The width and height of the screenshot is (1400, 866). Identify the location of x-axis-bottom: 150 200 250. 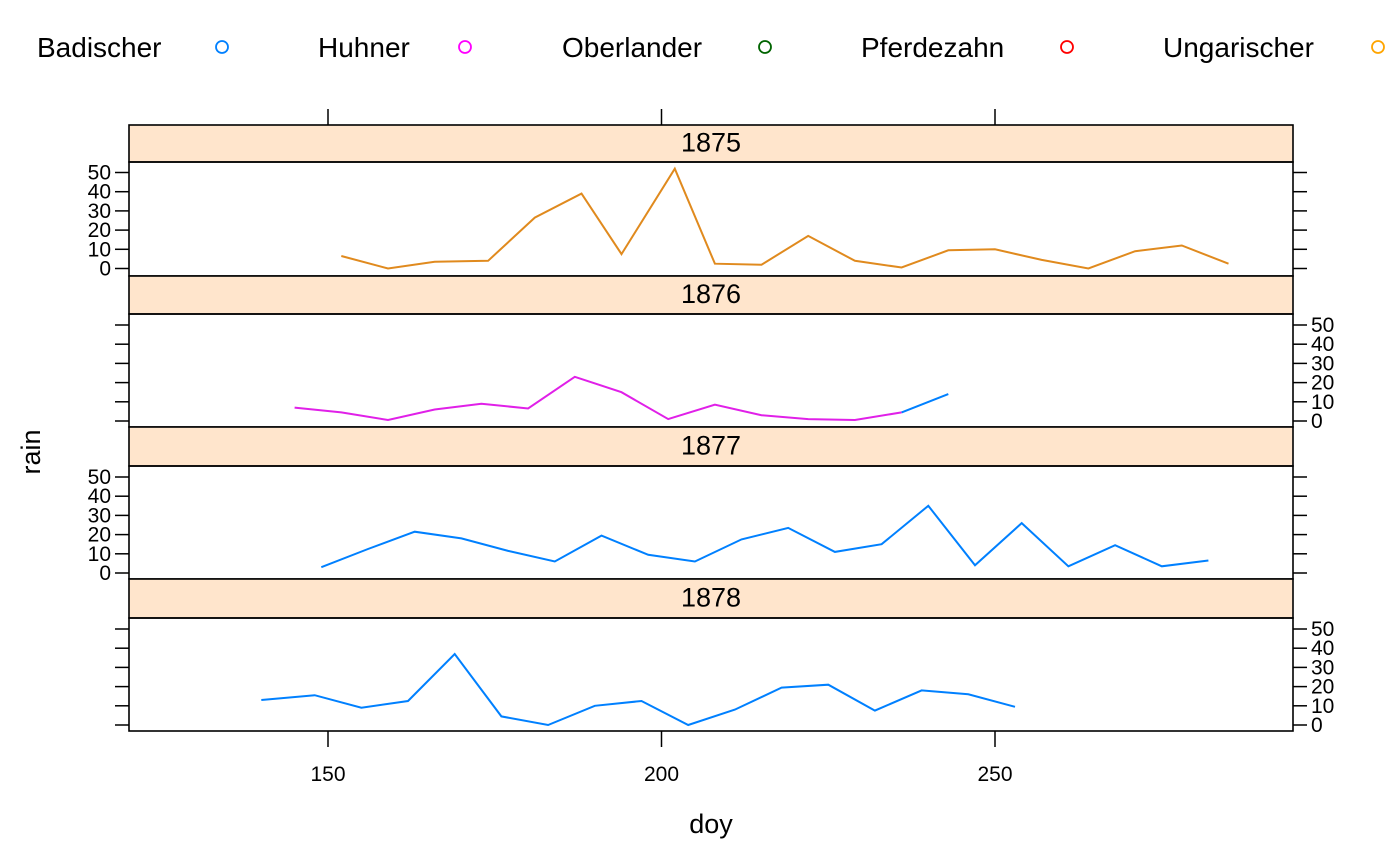
(661, 758).